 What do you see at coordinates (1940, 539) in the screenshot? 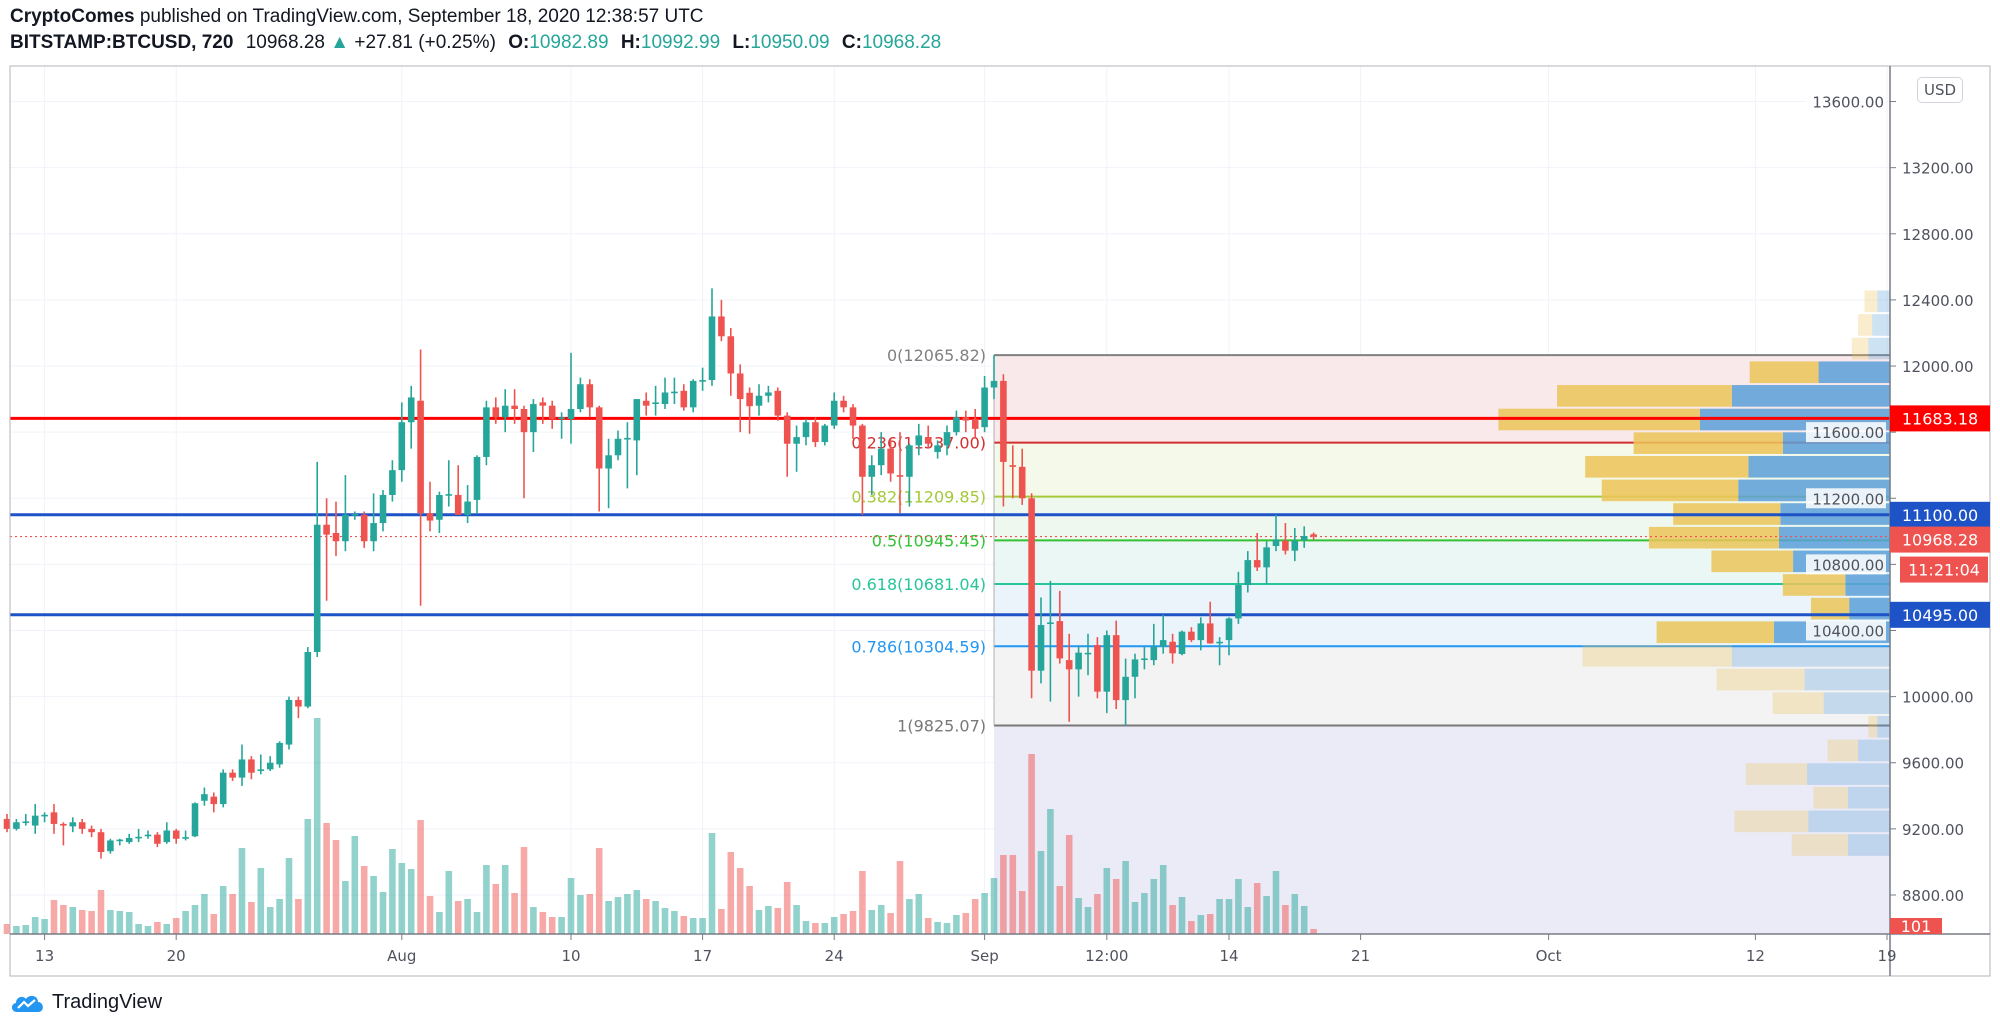
I see `last-price-label-bg` at bounding box center [1940, 539].